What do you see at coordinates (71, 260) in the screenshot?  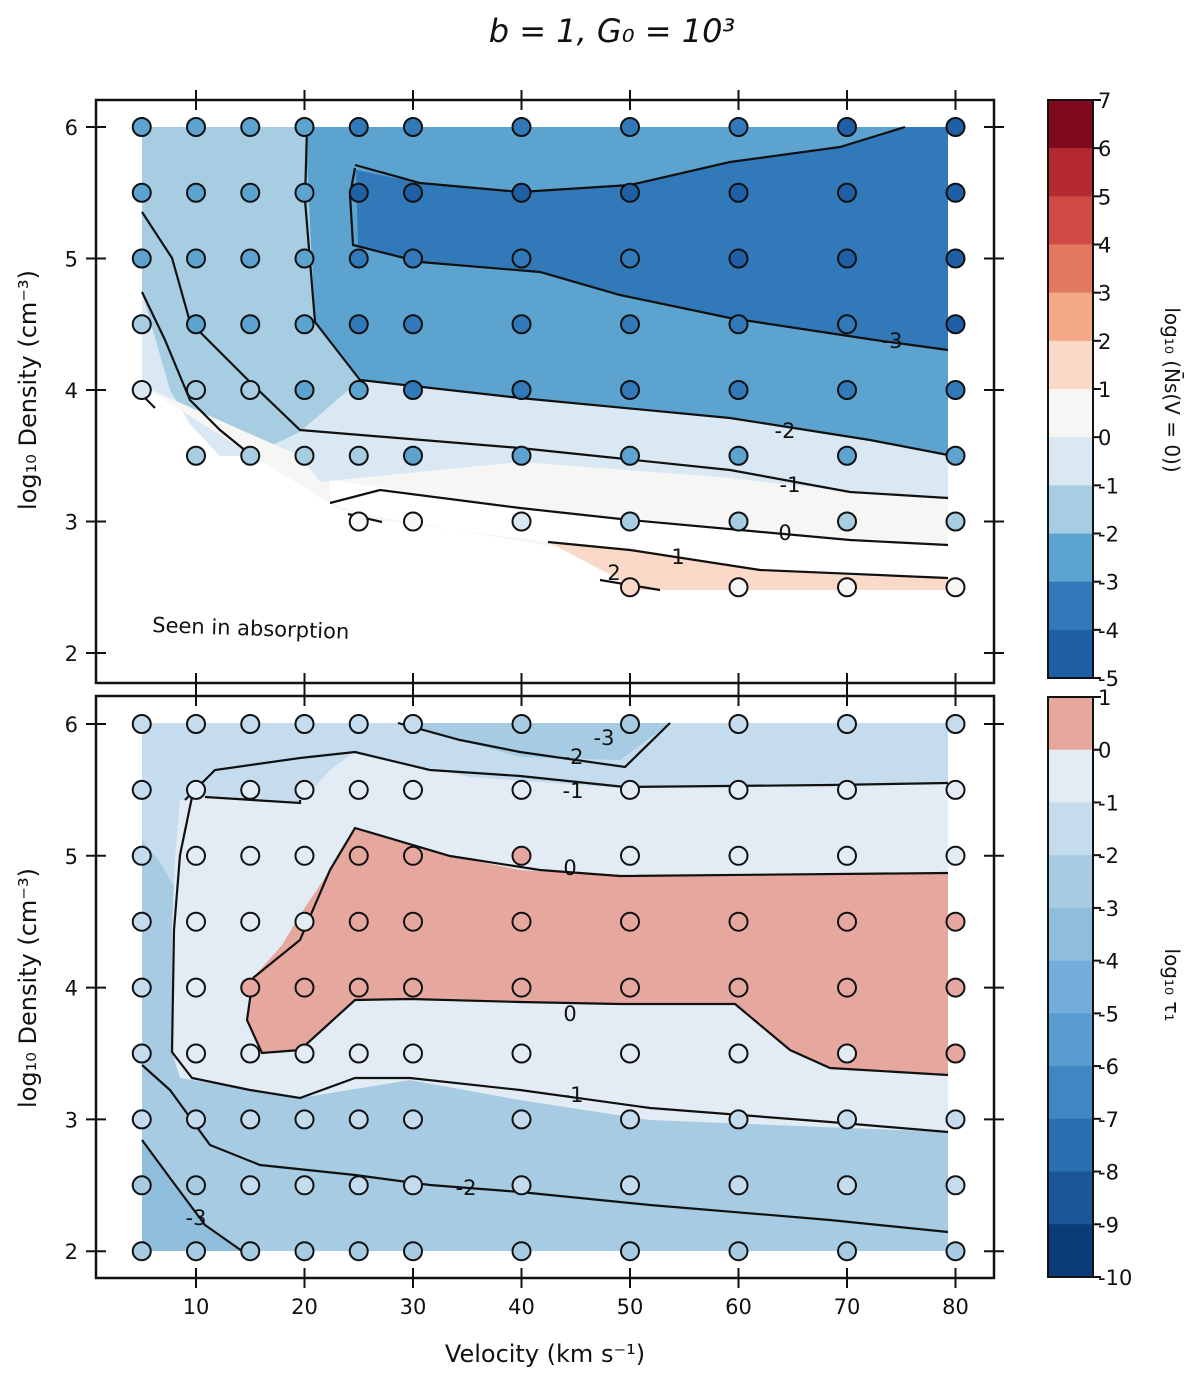 I see `y-tick-label: 5` at bounding box center [71, 260].